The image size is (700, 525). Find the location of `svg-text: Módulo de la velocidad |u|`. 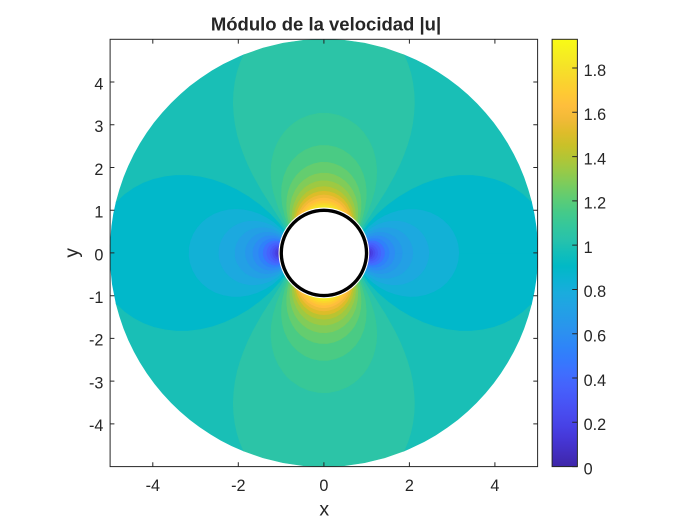

svg-text: Módulo de la velocidad |u| is located at coordinates (326, 24).